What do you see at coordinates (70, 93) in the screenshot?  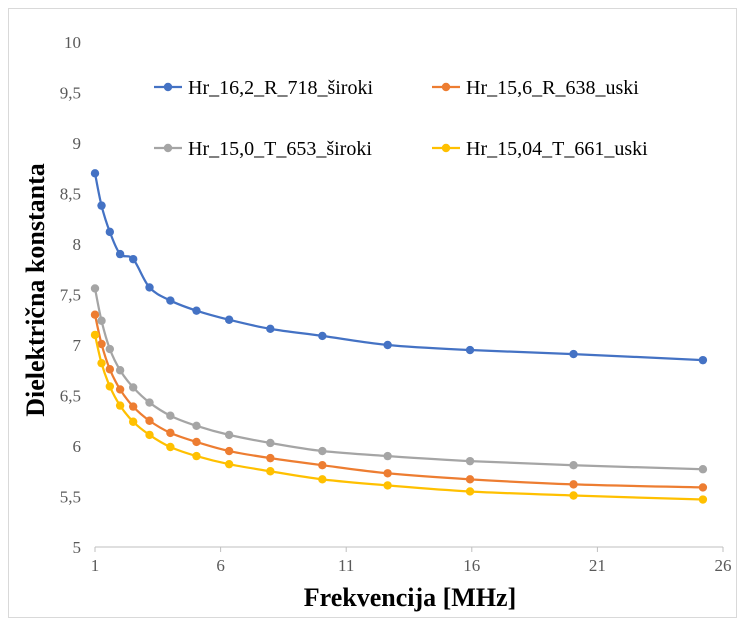 I see `y-tick-label: 9,5` at bounding box center [70, 93].